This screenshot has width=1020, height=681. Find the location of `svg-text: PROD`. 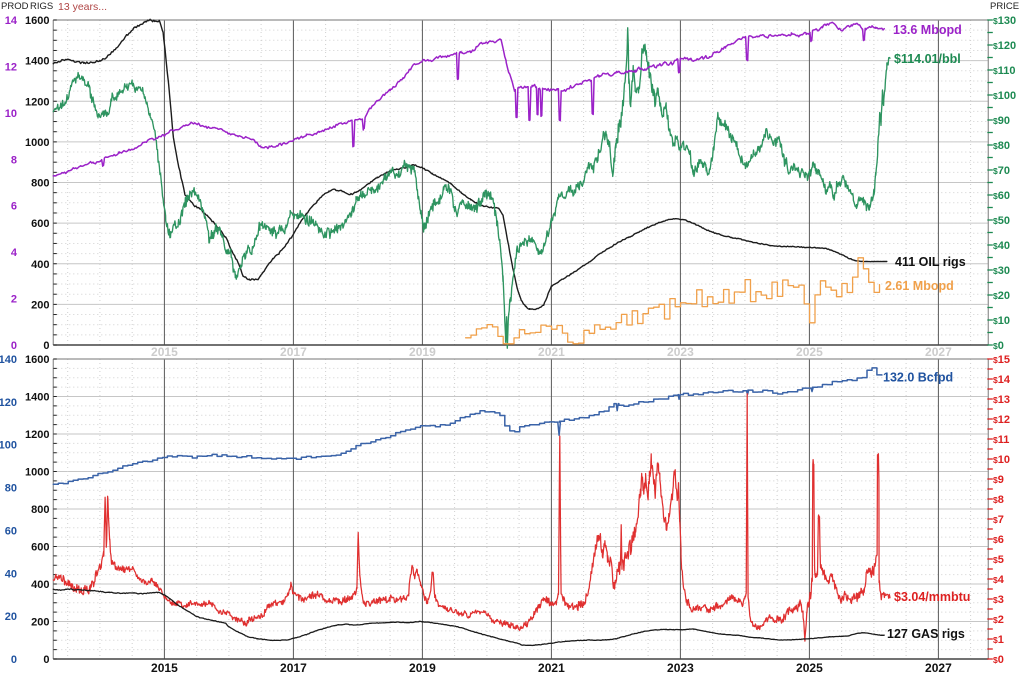

svg-text: PROD is located at coordinates (15, 6).